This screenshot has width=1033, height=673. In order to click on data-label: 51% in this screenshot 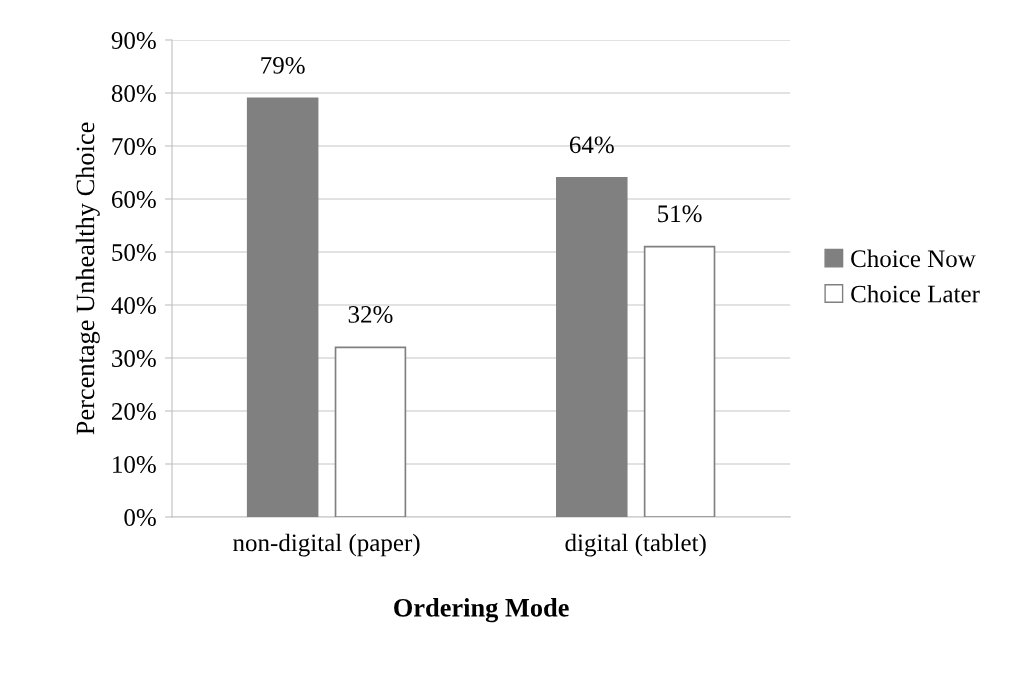, I will do `click(680, 214)`.